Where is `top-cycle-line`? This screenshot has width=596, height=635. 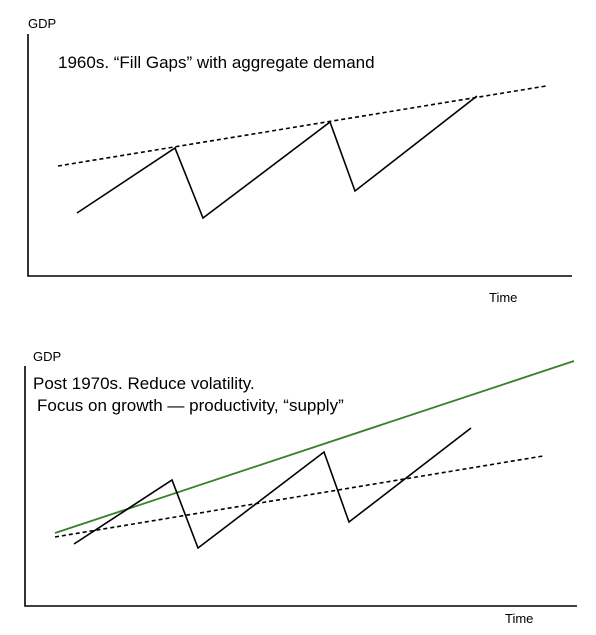 top-cycle-line is located at coordinates (277, 157).